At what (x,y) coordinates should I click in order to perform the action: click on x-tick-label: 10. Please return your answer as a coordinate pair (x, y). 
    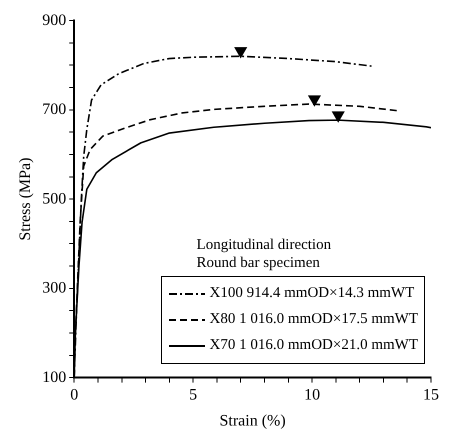
    Looking at the image, I should click on (312, 395).